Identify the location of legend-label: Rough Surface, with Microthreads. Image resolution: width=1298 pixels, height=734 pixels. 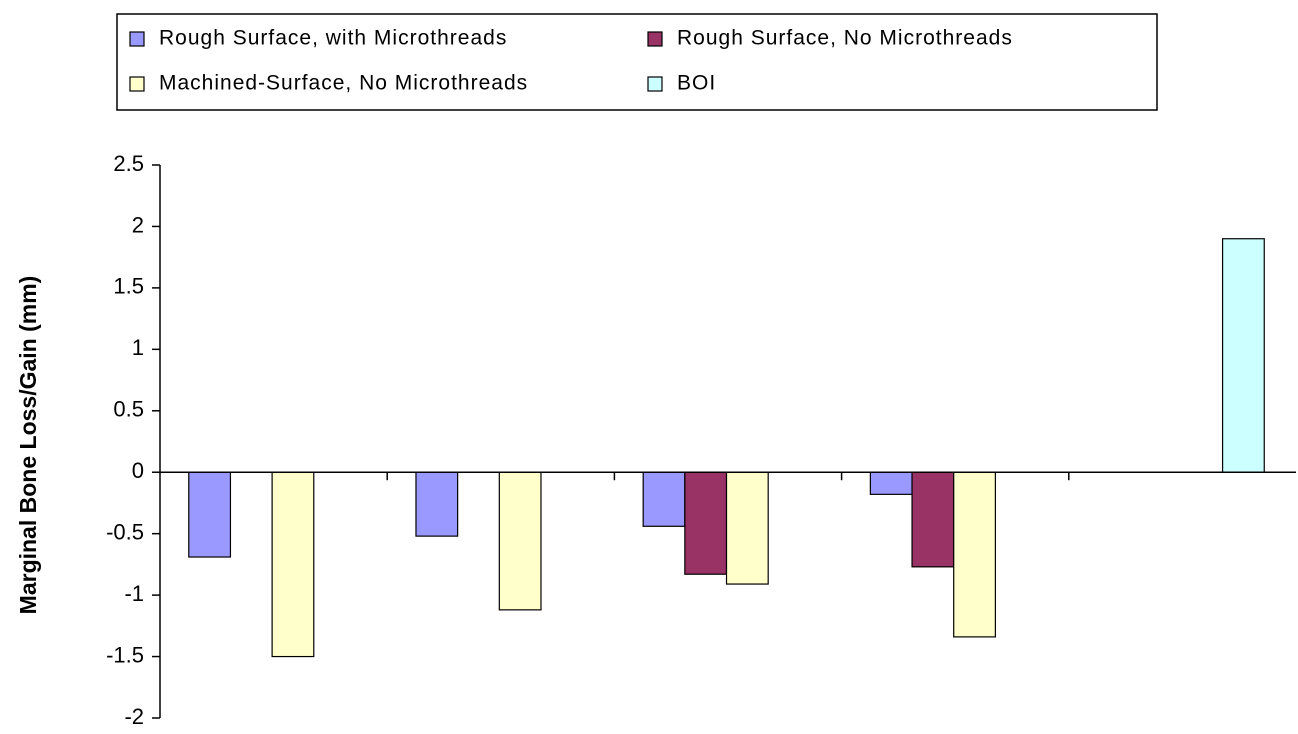
(333, 38).